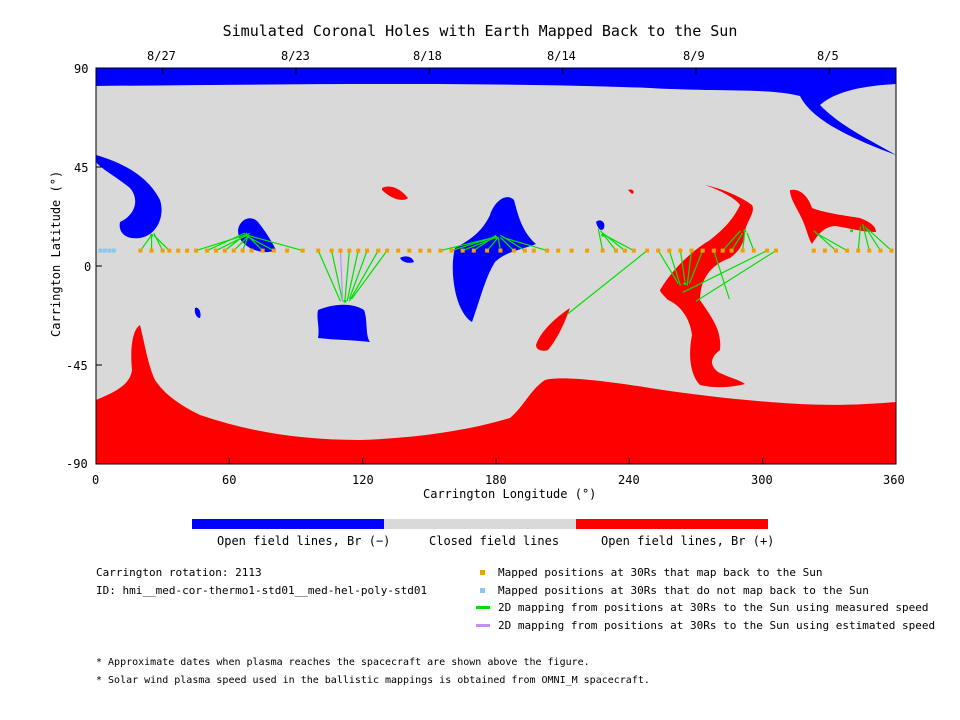 This screenshot has height=720, width=960. Describe the element at coordinates (688, 541) in the screenshot. I see `colorbar-label-positive: Open field lines, Br (+)` at that location.